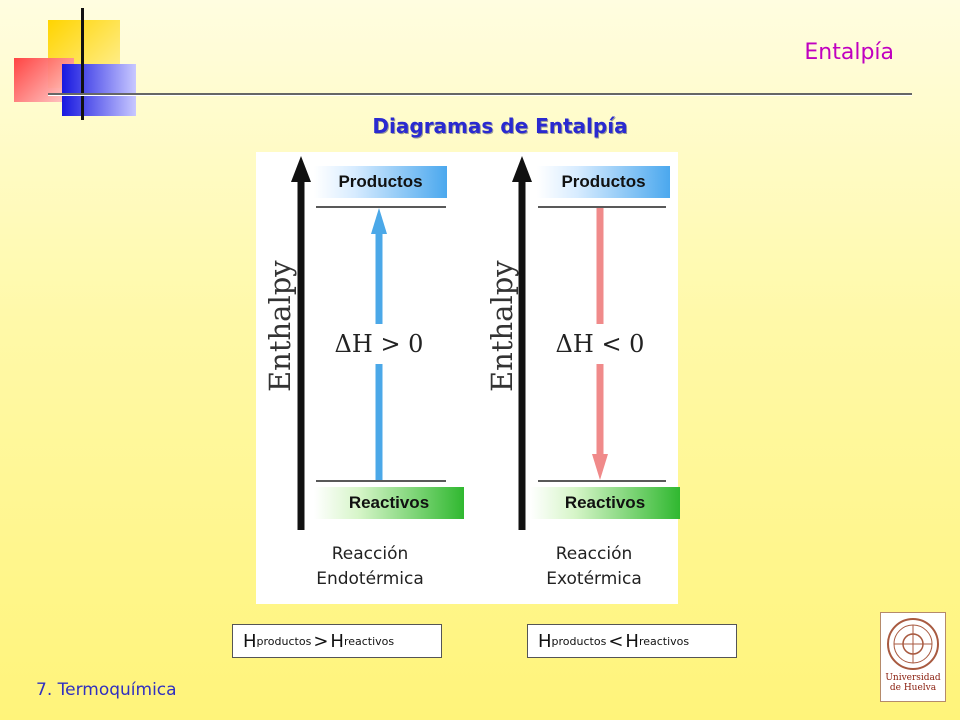 The height and width of the screenshot is (720, 960). What do you see at coordinates (594, 554) in the screenshot?
I see `right-caption-line1: Reacción` at bounding box center [594, 554].